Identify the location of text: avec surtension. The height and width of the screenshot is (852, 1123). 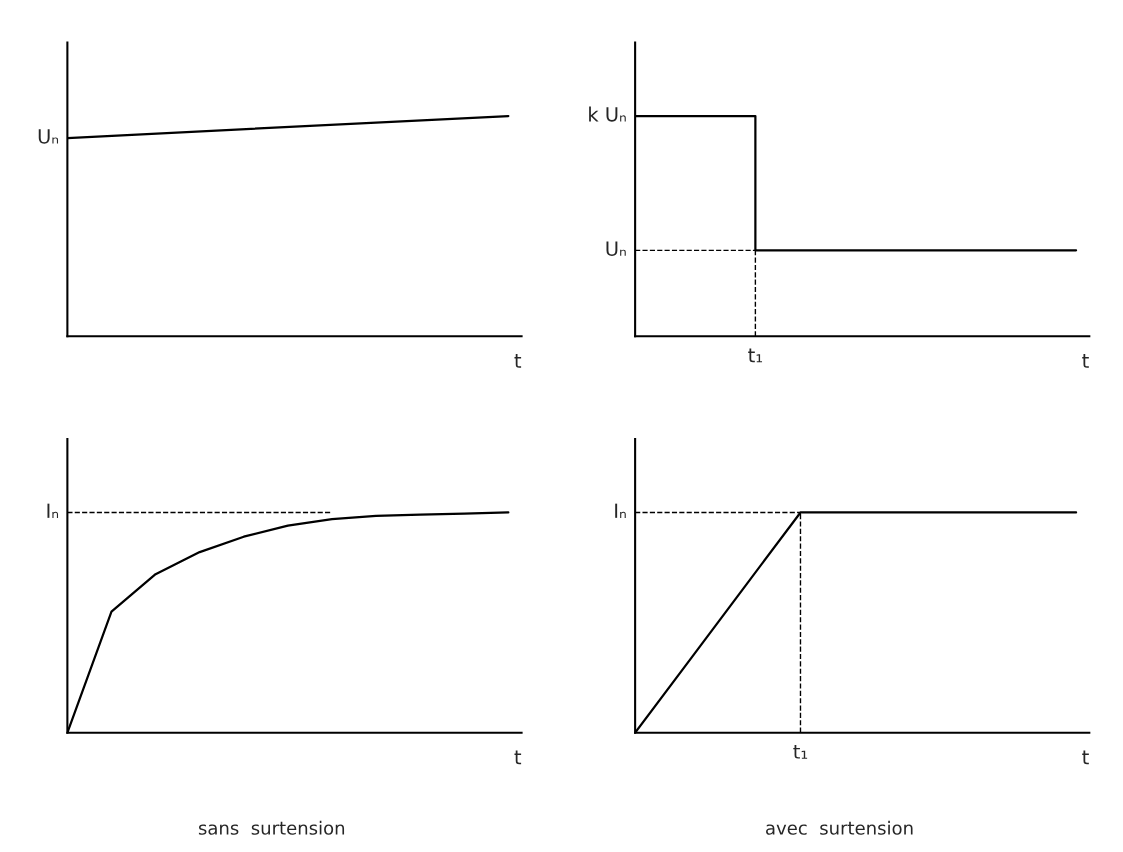
(839, 827).